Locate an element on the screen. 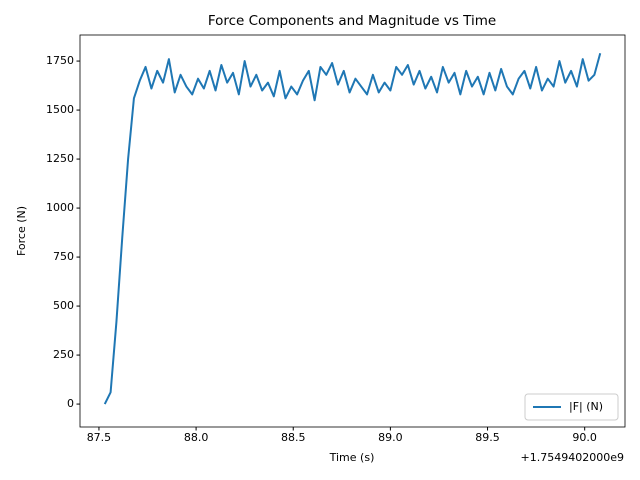  y-tick-label: 0 is located at coordinates (70, 403).